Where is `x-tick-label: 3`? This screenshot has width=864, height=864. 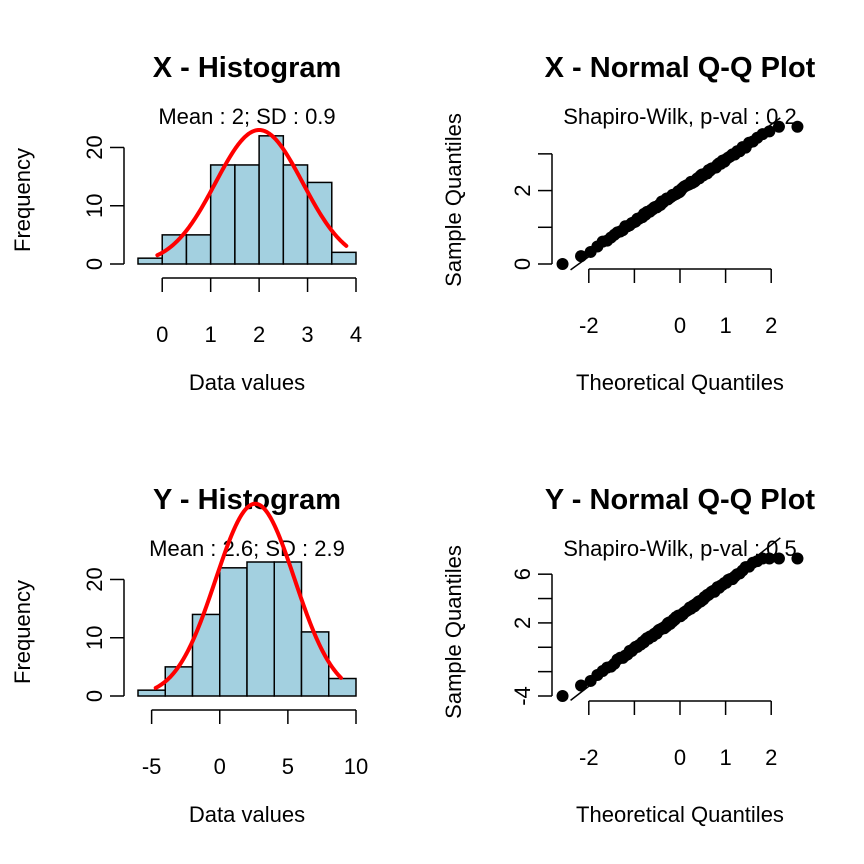
x-tick-label: 3 is located at coordinates (307, 334).